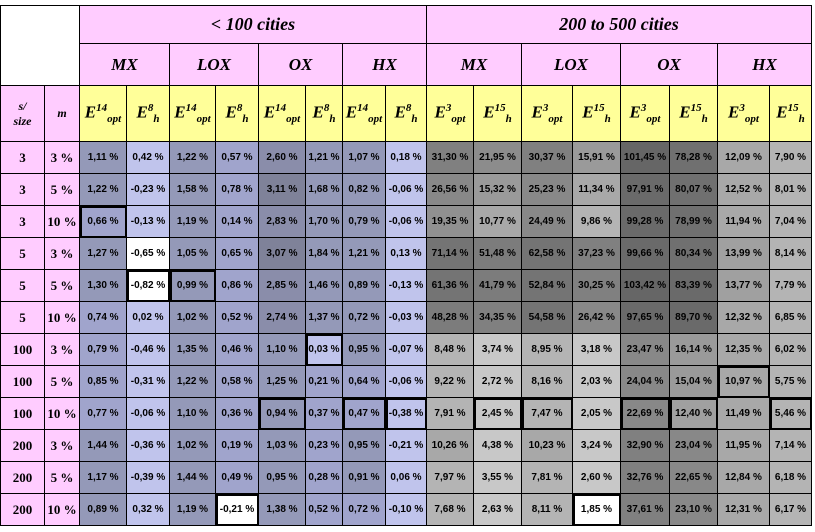  I want to click on value-cell: 12,35 %, so click(743, 349).